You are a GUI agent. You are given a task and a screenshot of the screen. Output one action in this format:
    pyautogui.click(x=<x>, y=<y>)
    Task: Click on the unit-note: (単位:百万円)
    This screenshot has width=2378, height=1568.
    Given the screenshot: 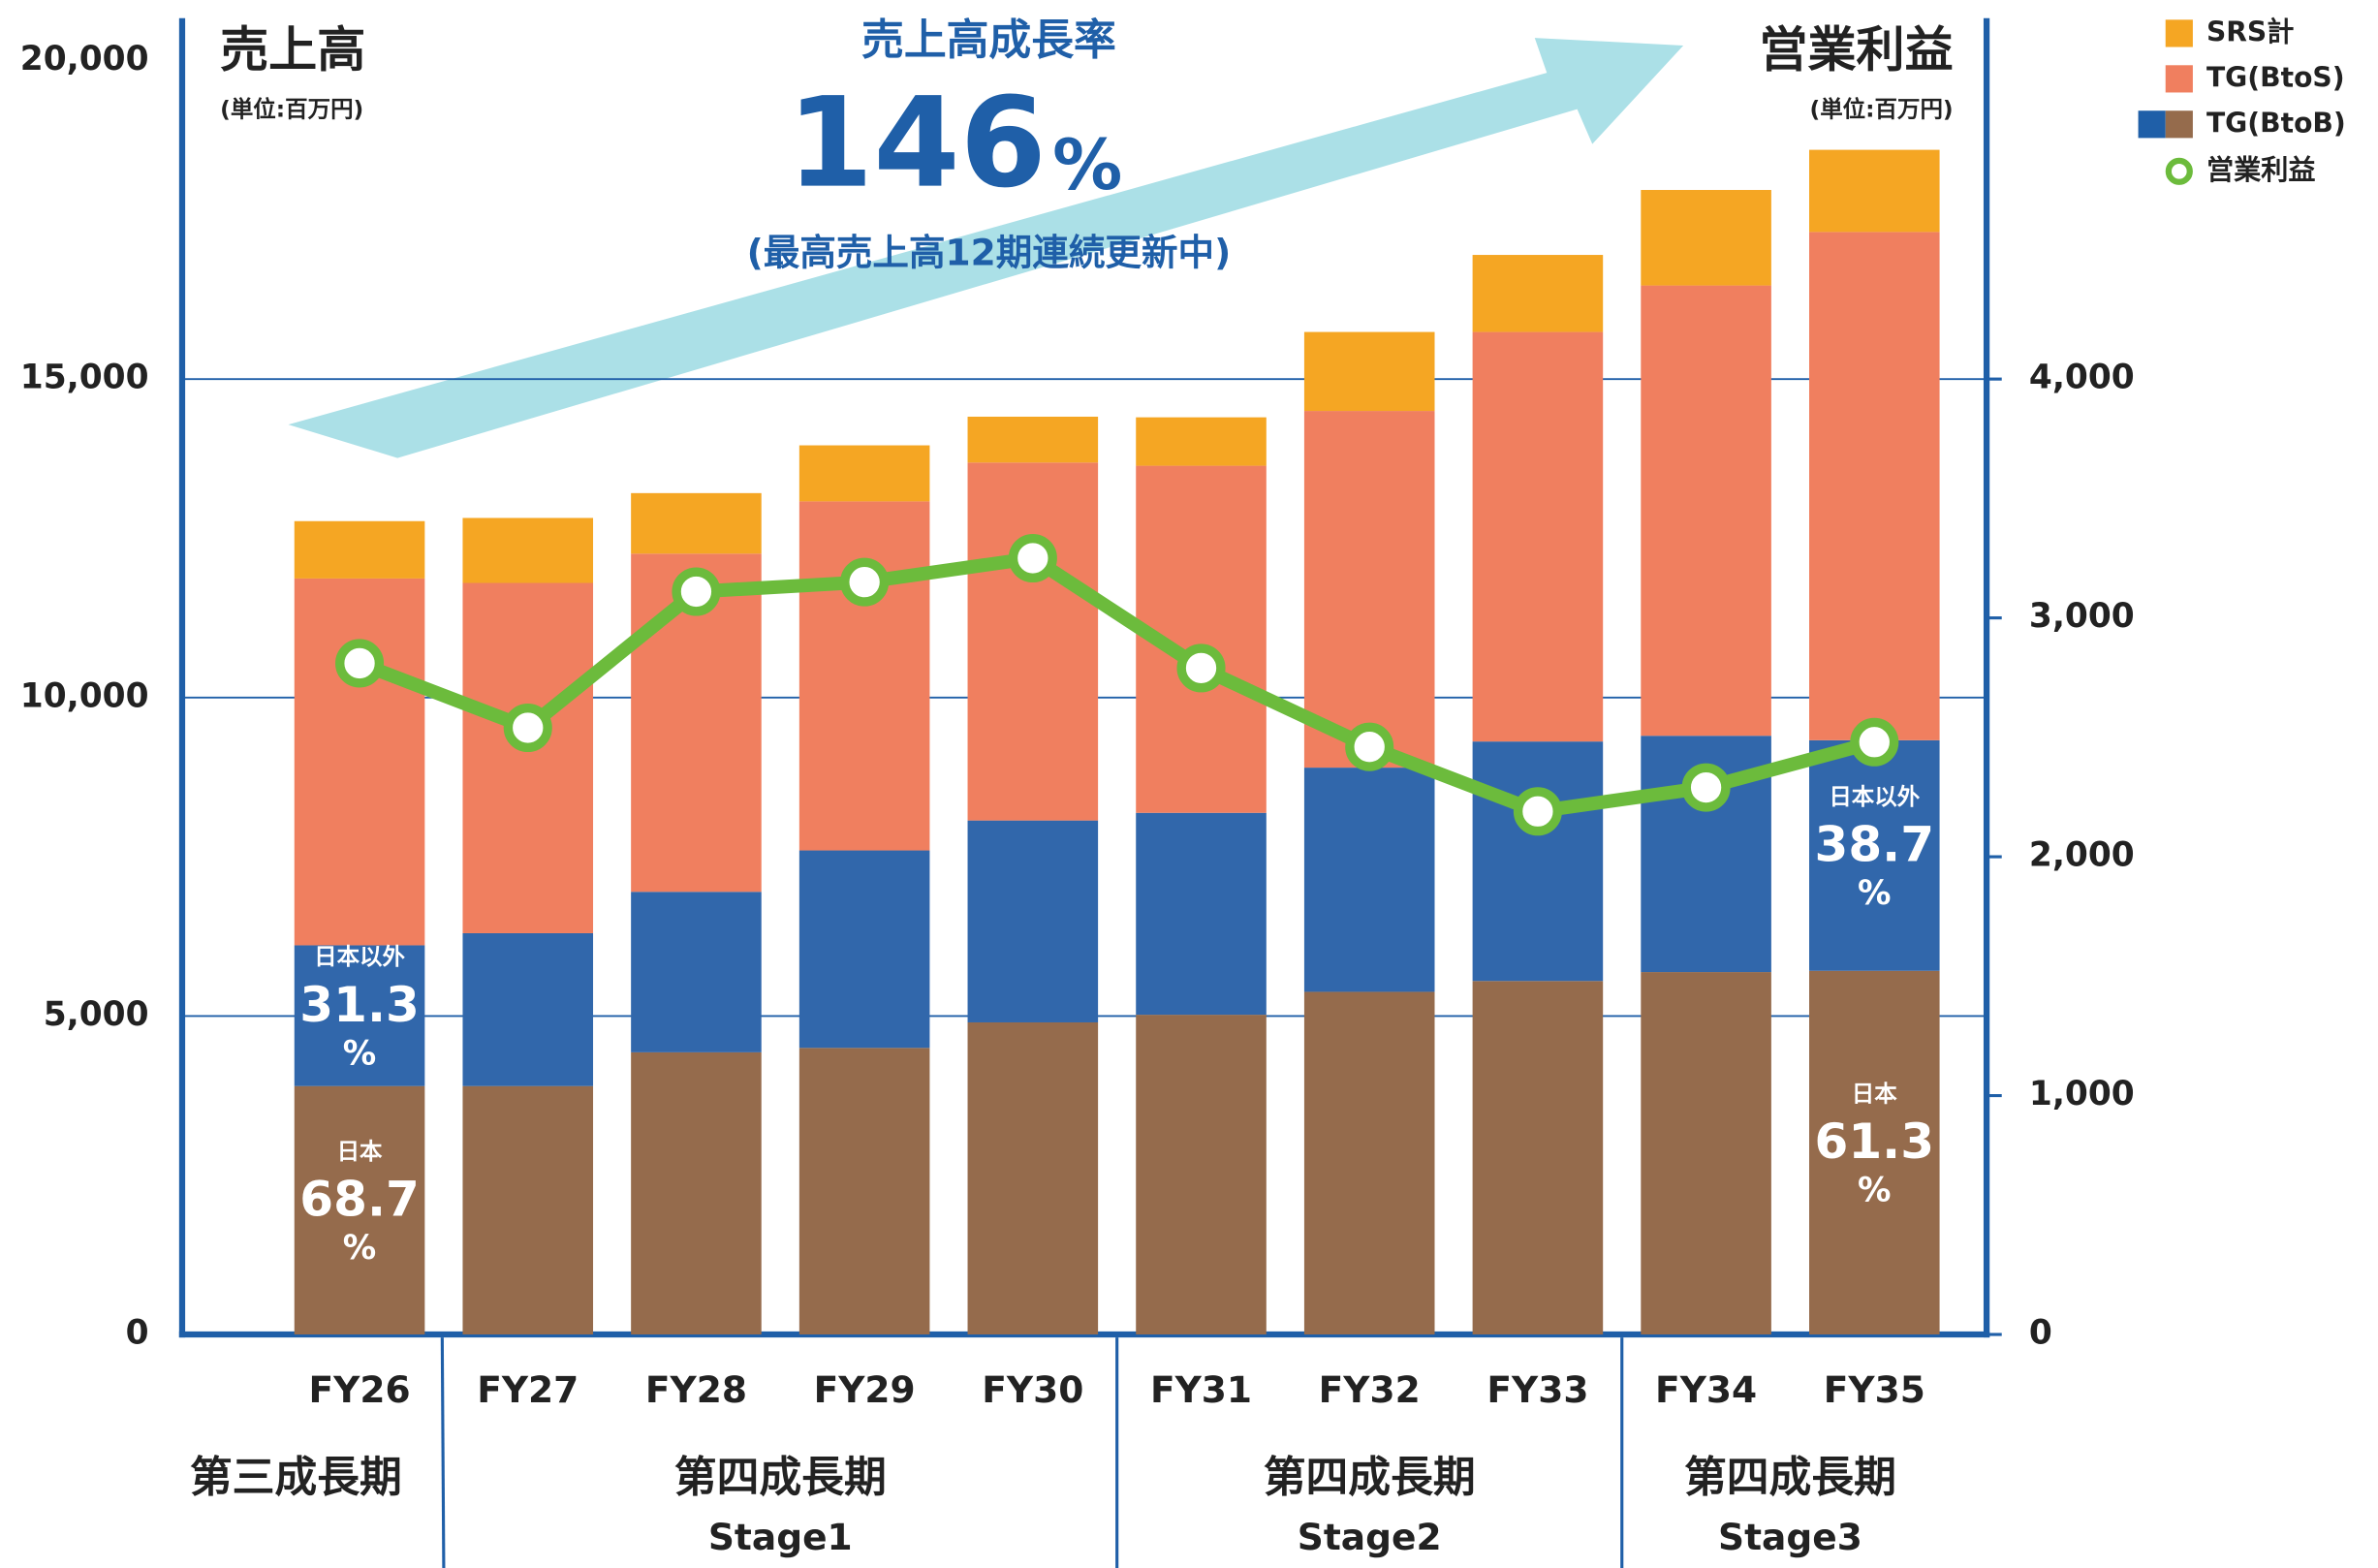 What is the action you would take?
    pyautogui.click(x=291, y=110)
    